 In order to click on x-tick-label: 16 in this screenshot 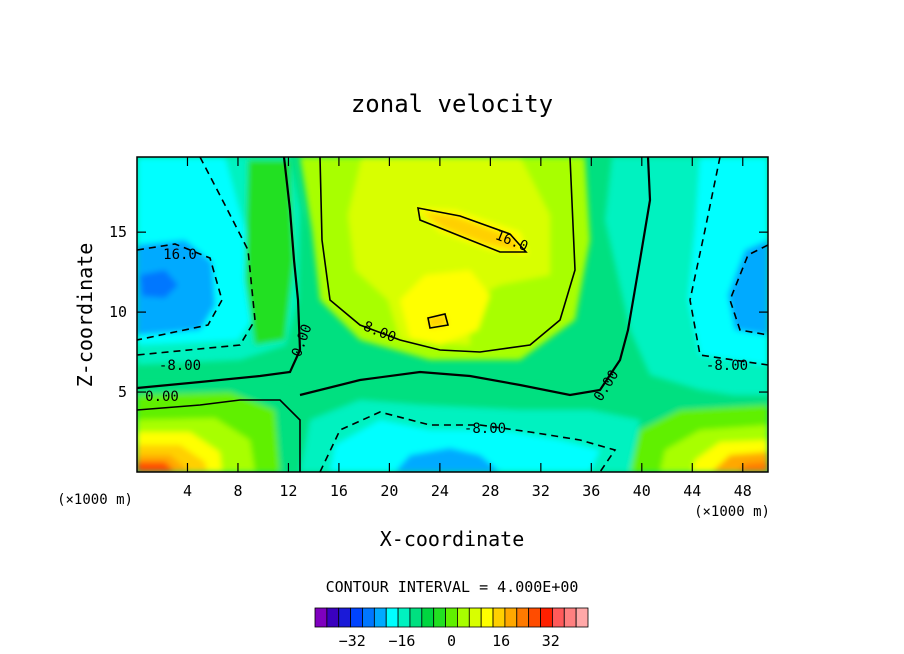, I will do `click(339, 491)`.